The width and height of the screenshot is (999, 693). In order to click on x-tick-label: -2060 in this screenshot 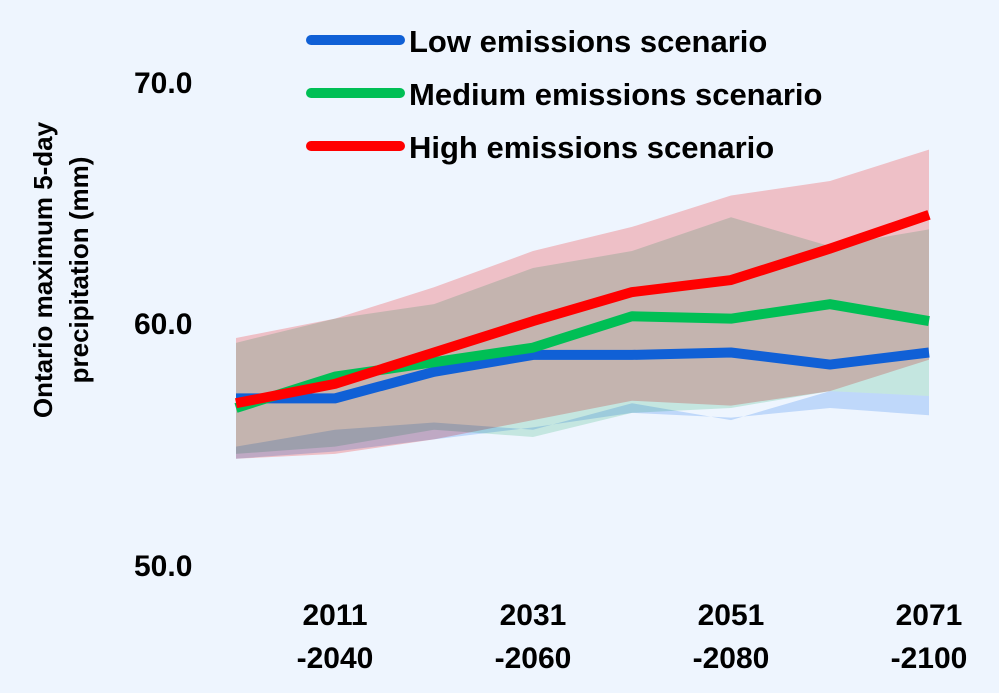, I will do `click(533, 658)`.